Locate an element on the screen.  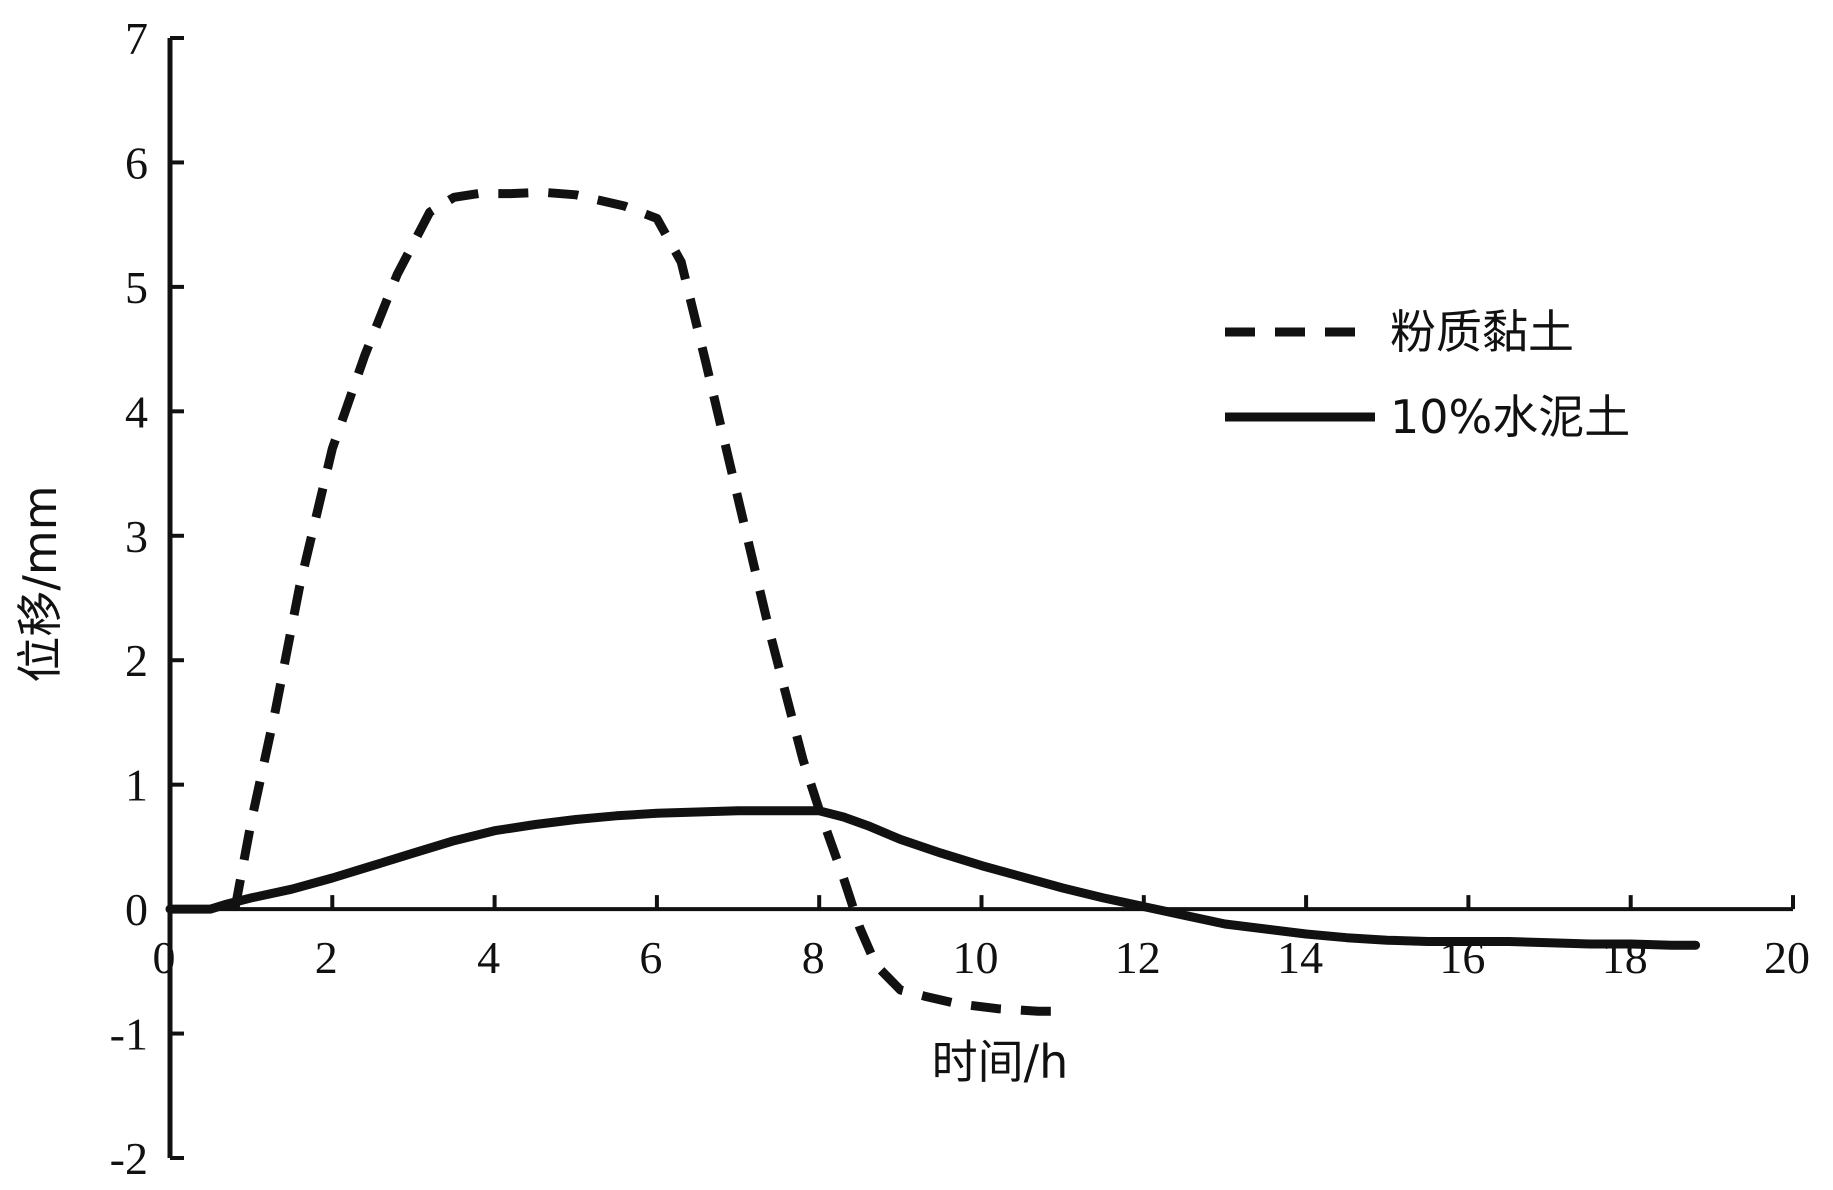
x-tick-label: 8 is located at coordinates (813, 957).